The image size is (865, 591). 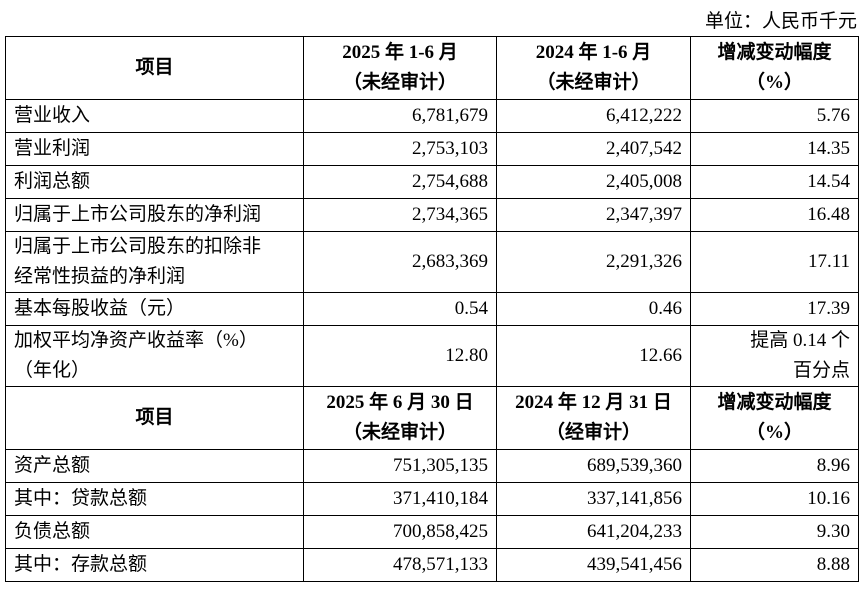 I want to click on value-cell: 16.48, so click(x=774, y=215).